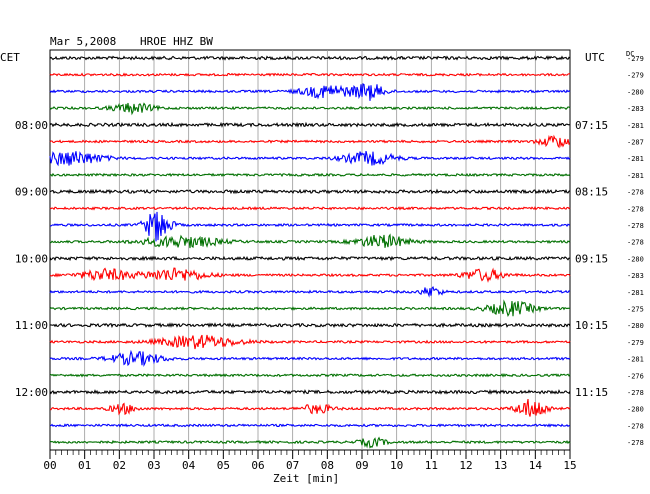 The image size is (650, 494). Describe the element at coordinates (49, 465) in the screenshot. I see `x-tick-label: 00` at that location.